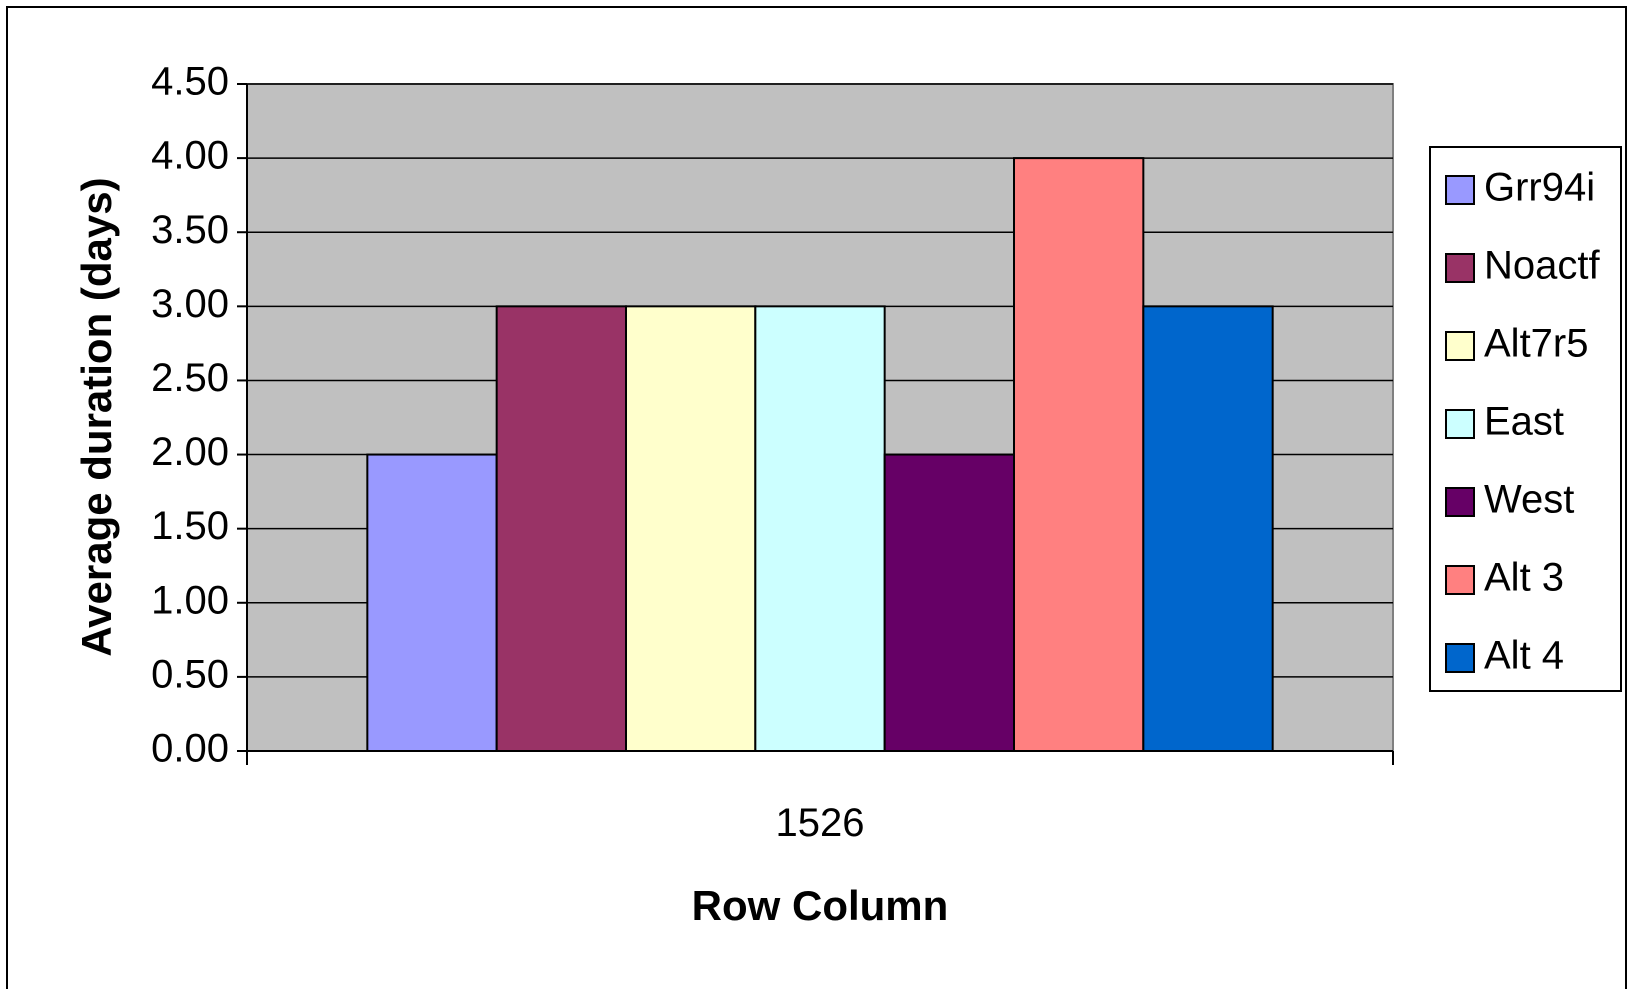 The height and width of the screenshot is (989, 1633). What do you see at coordinates (820, 528) in the screenshot?
I see `bar-east` at bounding box center [820, 528].